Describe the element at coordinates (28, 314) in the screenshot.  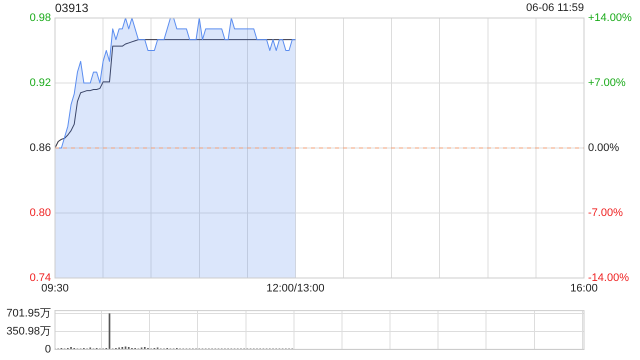
I see `y-tick-label: 701.95万` at that location.